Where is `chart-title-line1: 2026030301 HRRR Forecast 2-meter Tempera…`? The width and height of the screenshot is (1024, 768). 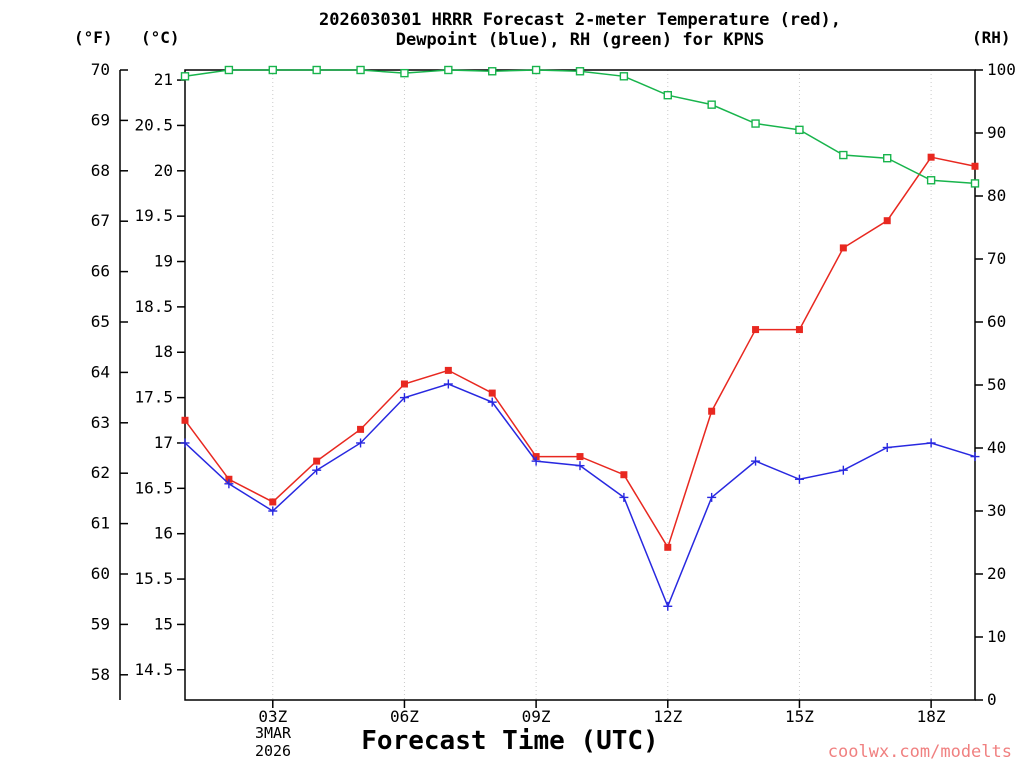 chart-title-line1: 2026030301 HRRR Forecast 2-meter Tempera… is located at coordinates (580, 20).